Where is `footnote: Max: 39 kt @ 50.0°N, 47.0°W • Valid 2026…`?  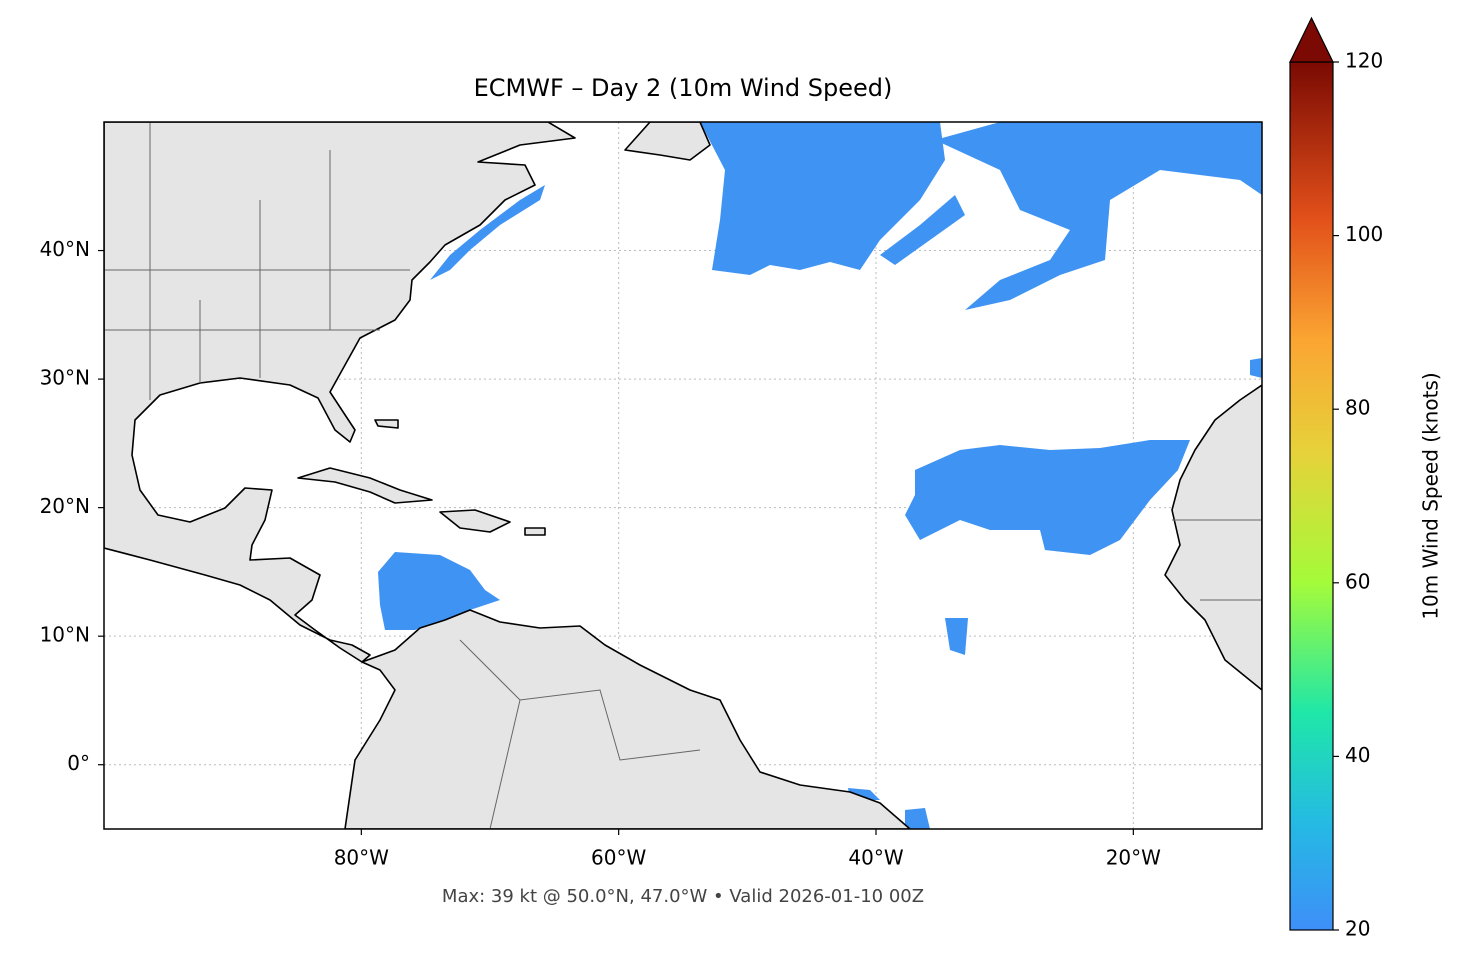
footnote: Max: 39 kt @ 50.0°N, 47.0°W • Valid 2026… is located at coordinates (683, 896).